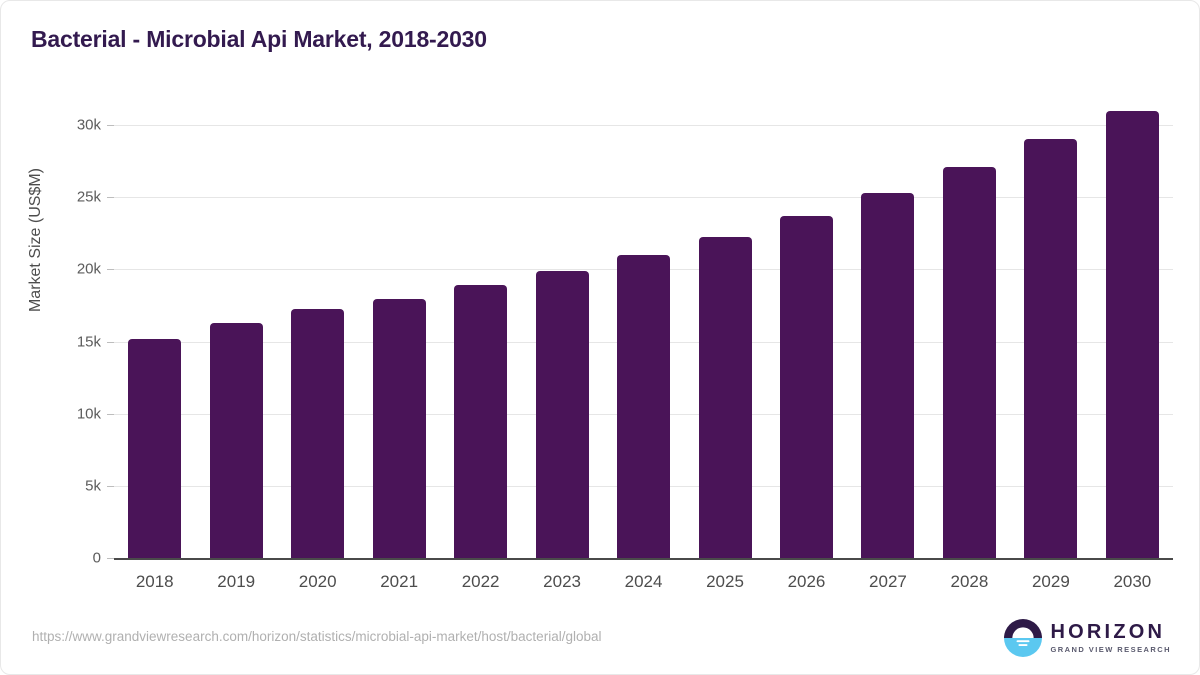 This screenshot has width=1200, height=675. Describe the element at coordinates (969, 581) in the screenshot. I see `x-tick-label: 2028` at that location.